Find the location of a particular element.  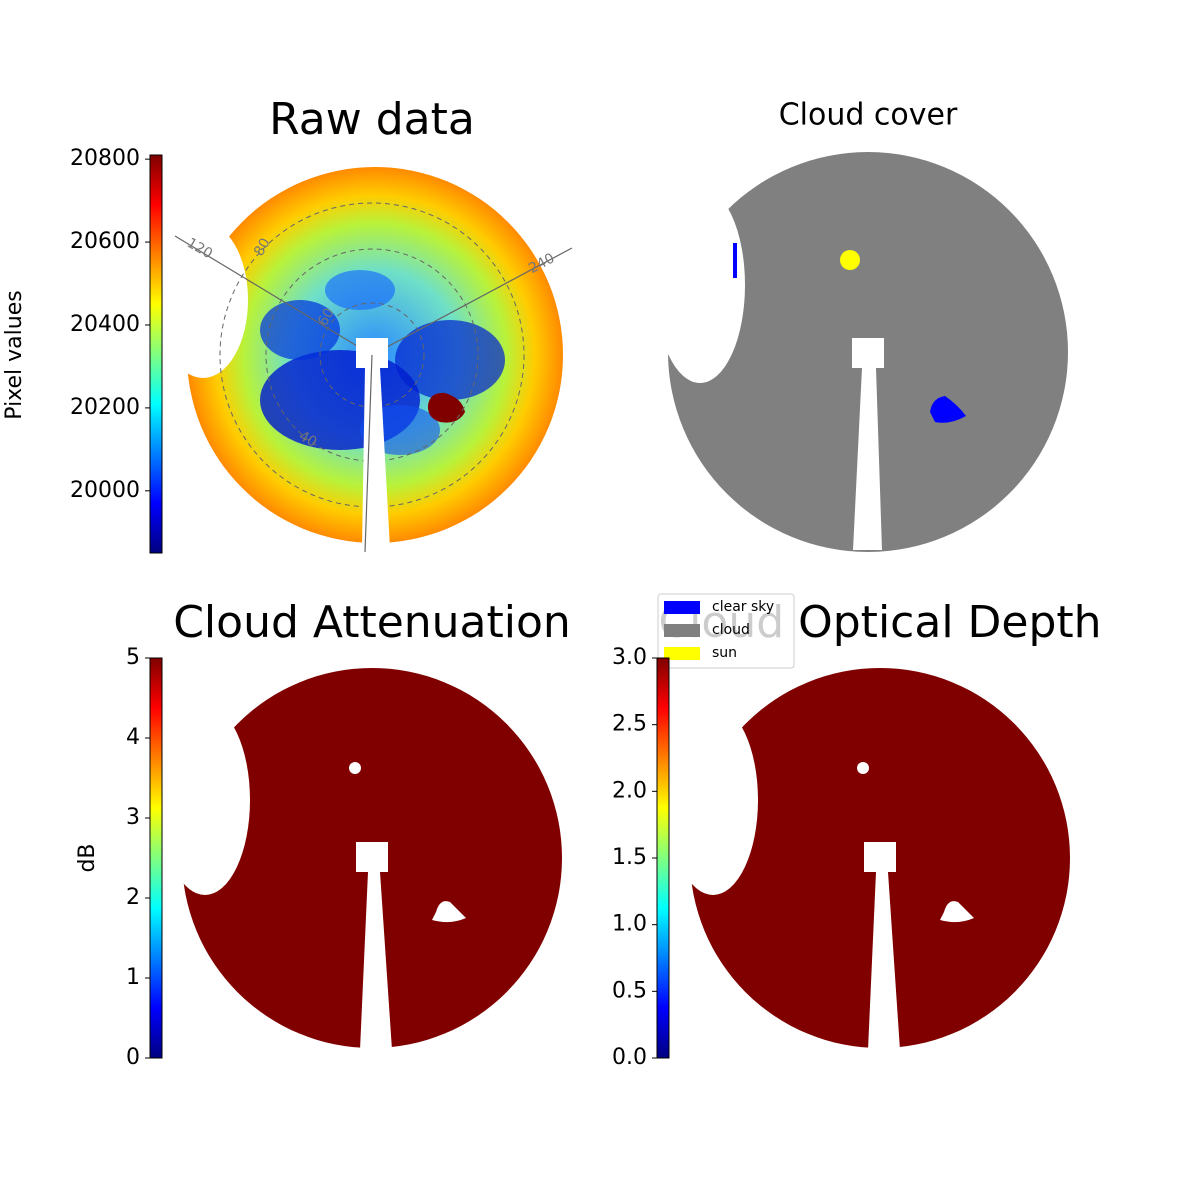

chart-title: Cloud Attenuation is located at coordinates (372, 622).